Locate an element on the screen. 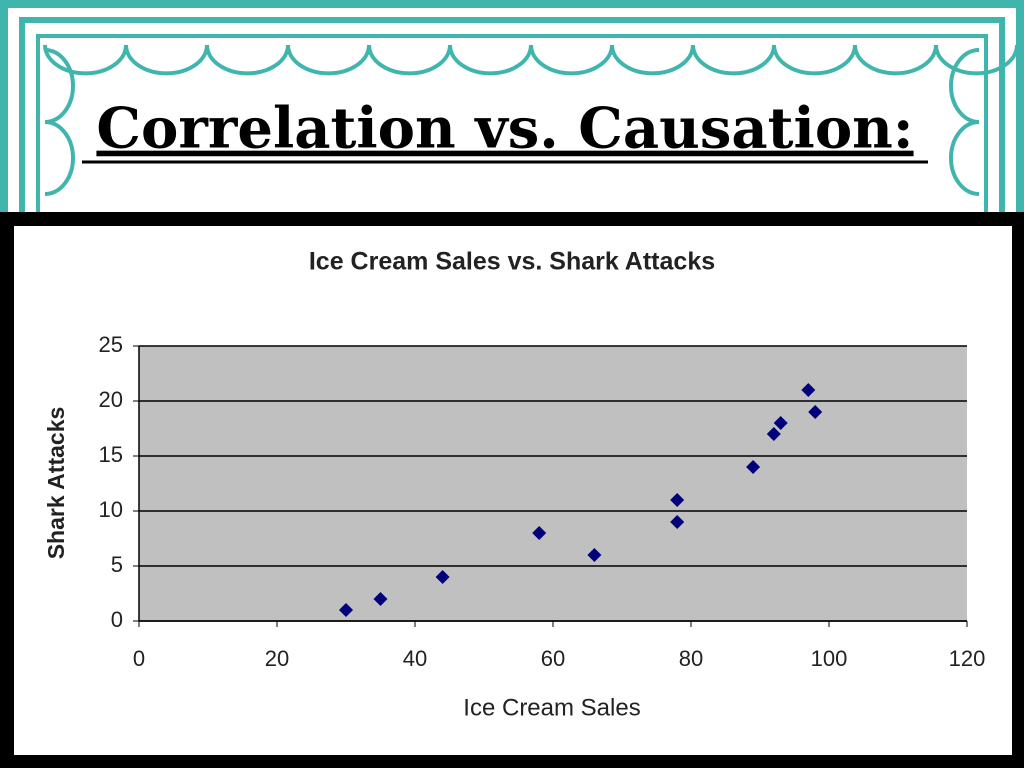  y-tick-label: 25 is located at coordinates (111, 344).